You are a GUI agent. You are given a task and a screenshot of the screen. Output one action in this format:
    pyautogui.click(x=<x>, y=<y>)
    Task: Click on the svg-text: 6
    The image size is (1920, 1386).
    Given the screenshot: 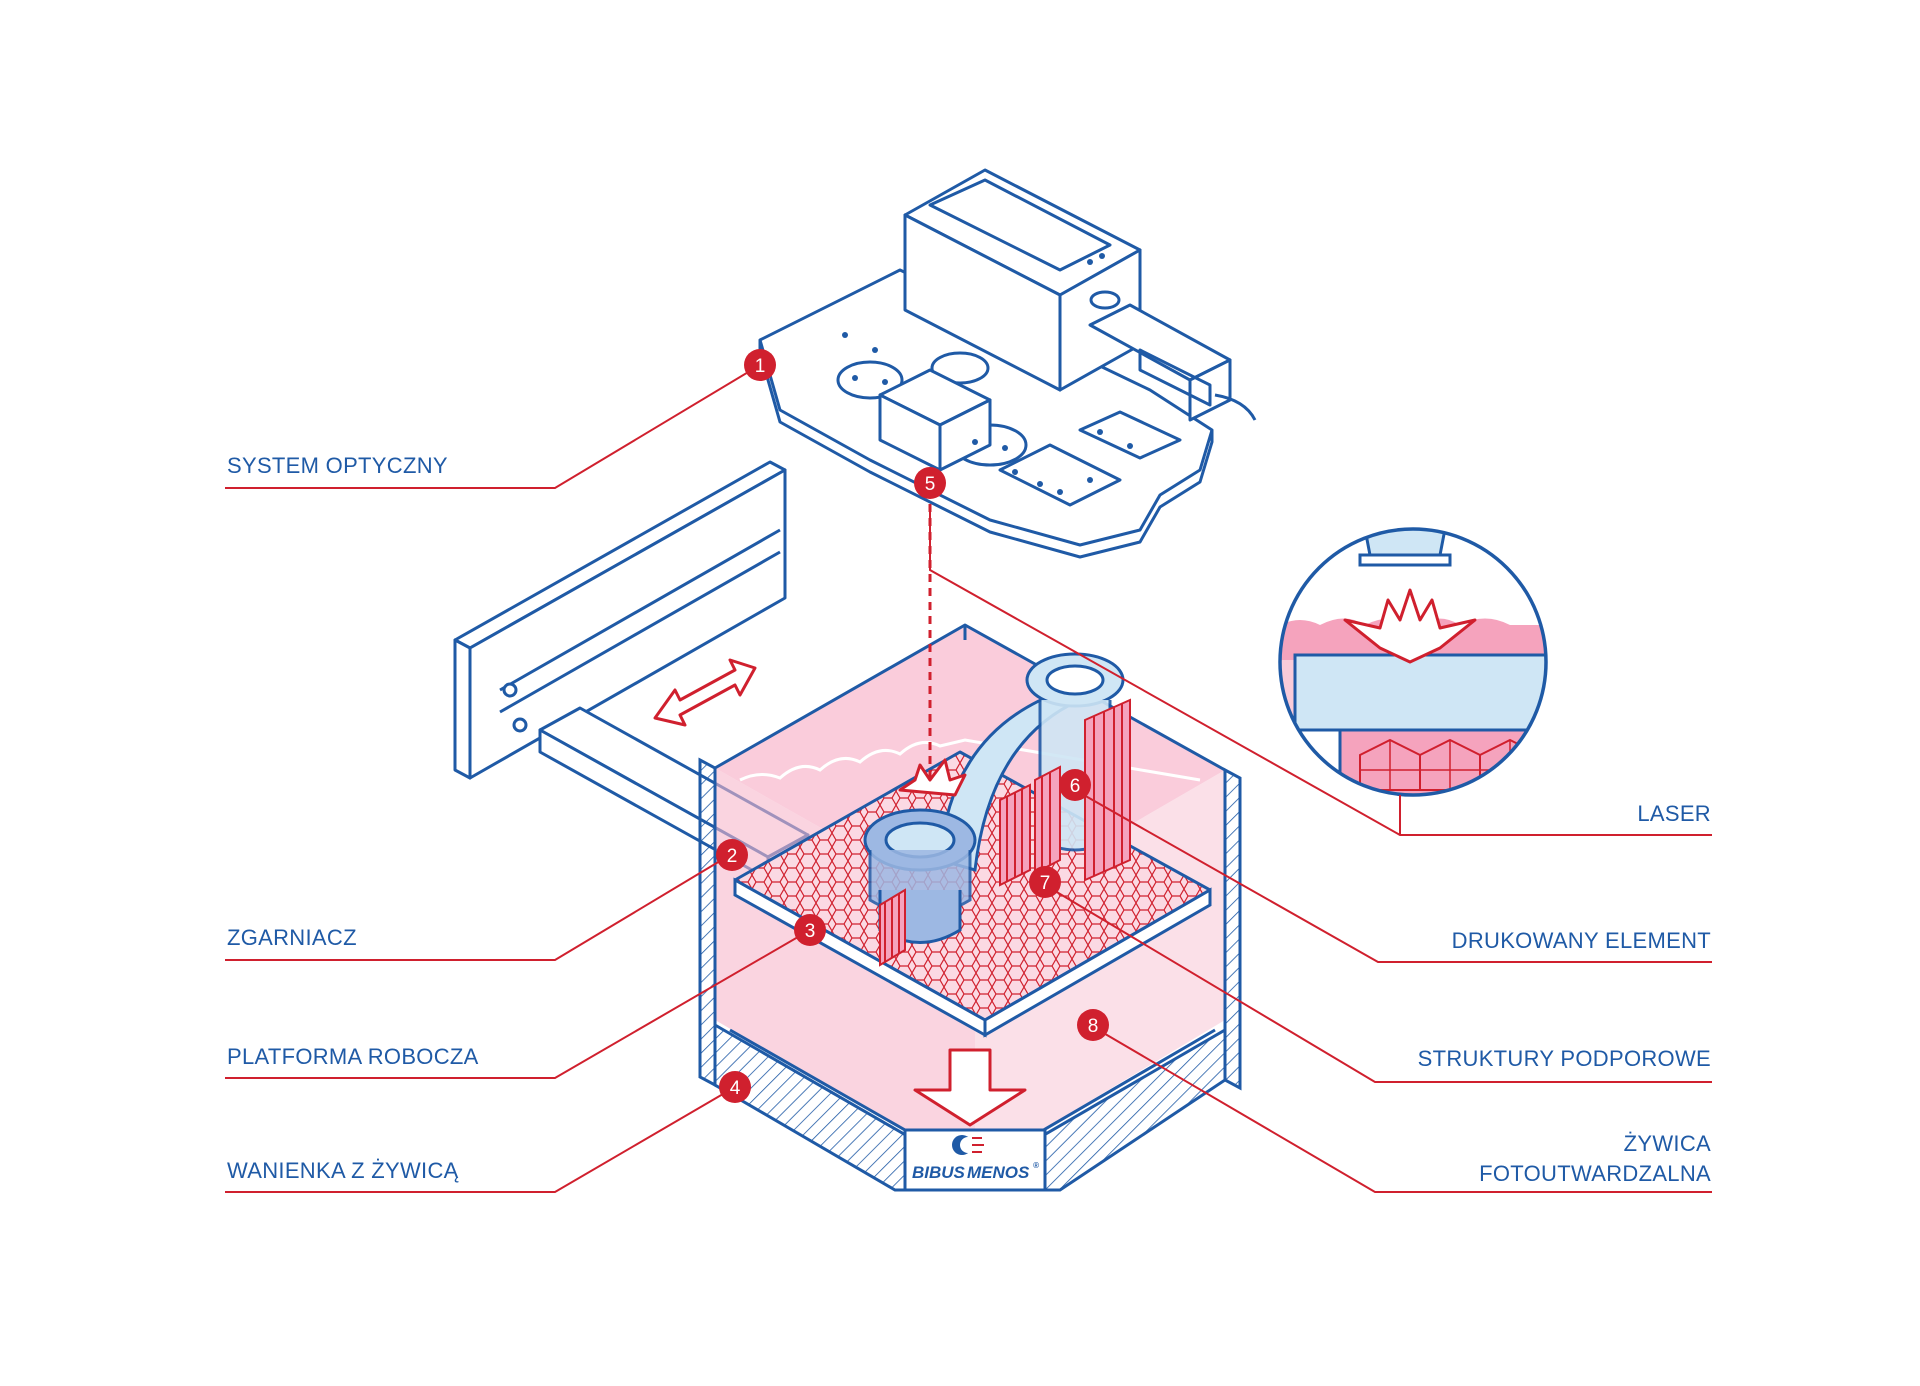 What is the action you would take?
    pyautogui.click(x=1075, y=786)
    